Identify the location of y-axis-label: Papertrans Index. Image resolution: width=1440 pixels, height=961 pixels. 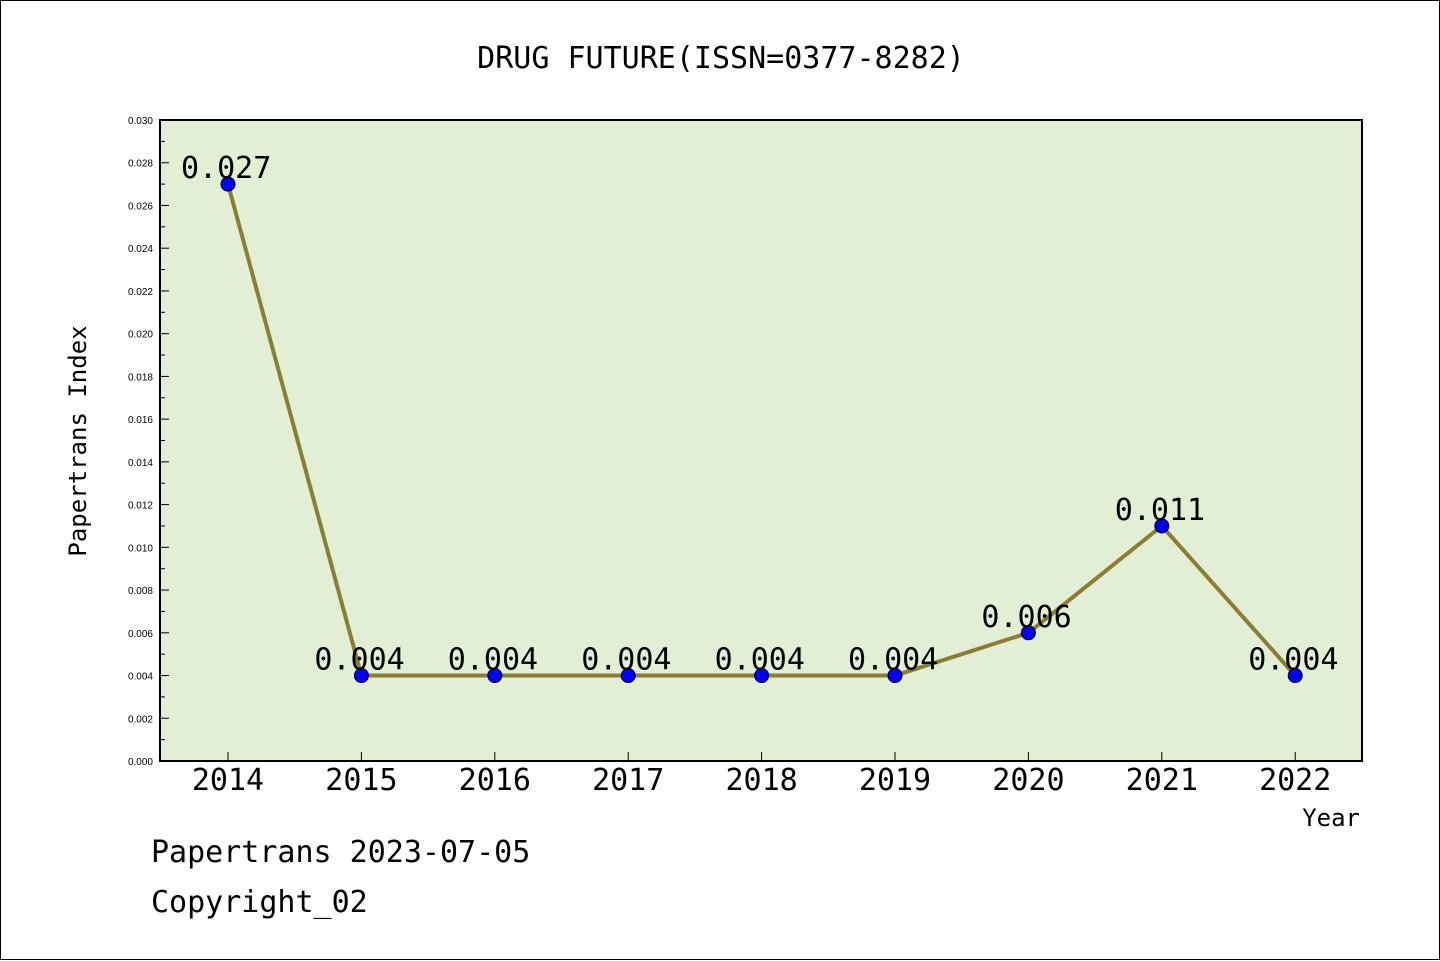
(78, 440).